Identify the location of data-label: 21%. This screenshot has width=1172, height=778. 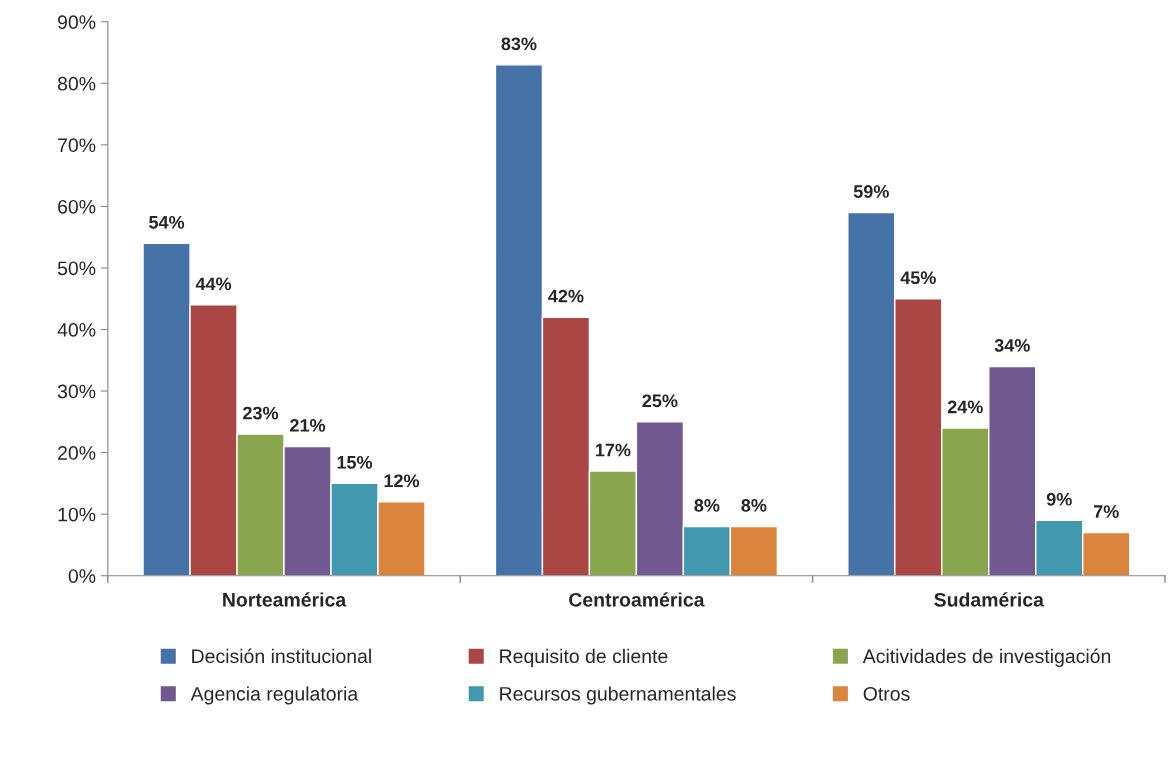
(308, 425).